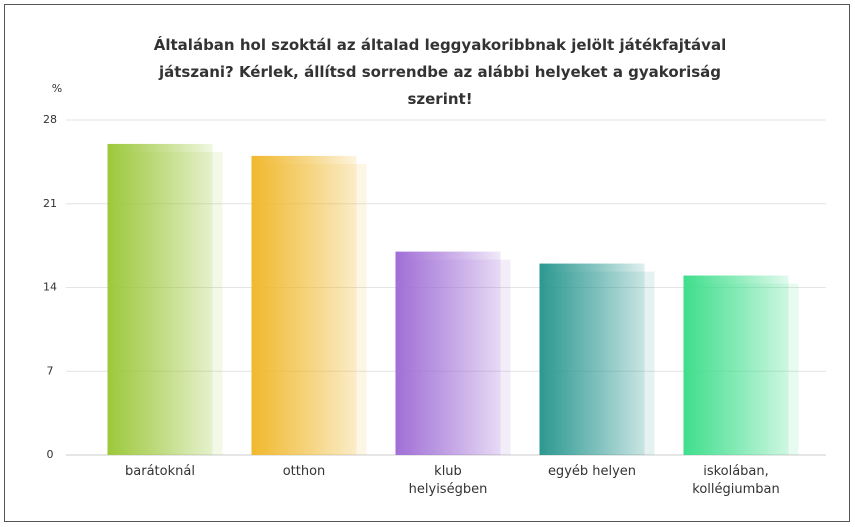  Describe the element at coordinates (304, 471) in the screenshot. I see `x-tick-label: otthon` at that location.